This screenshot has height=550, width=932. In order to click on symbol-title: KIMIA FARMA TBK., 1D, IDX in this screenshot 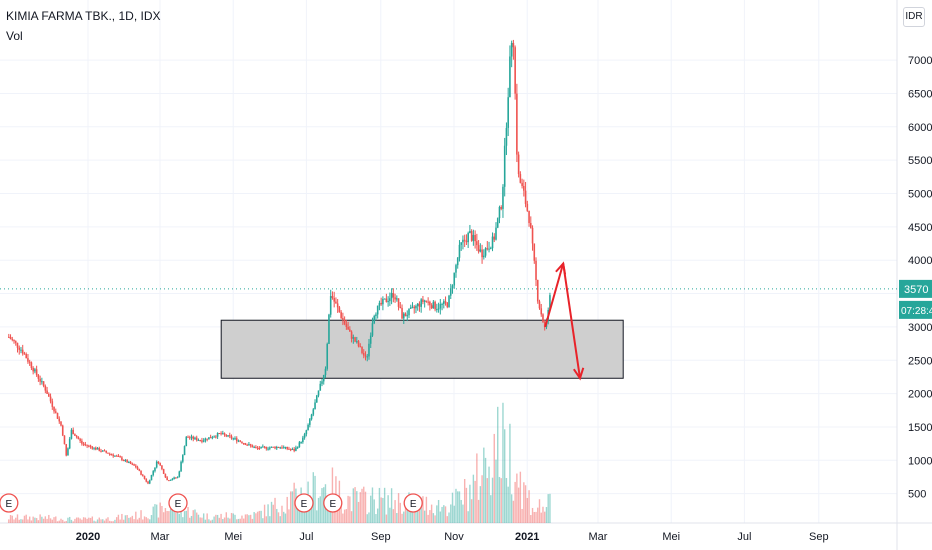, I will do `click(83, 16)`.